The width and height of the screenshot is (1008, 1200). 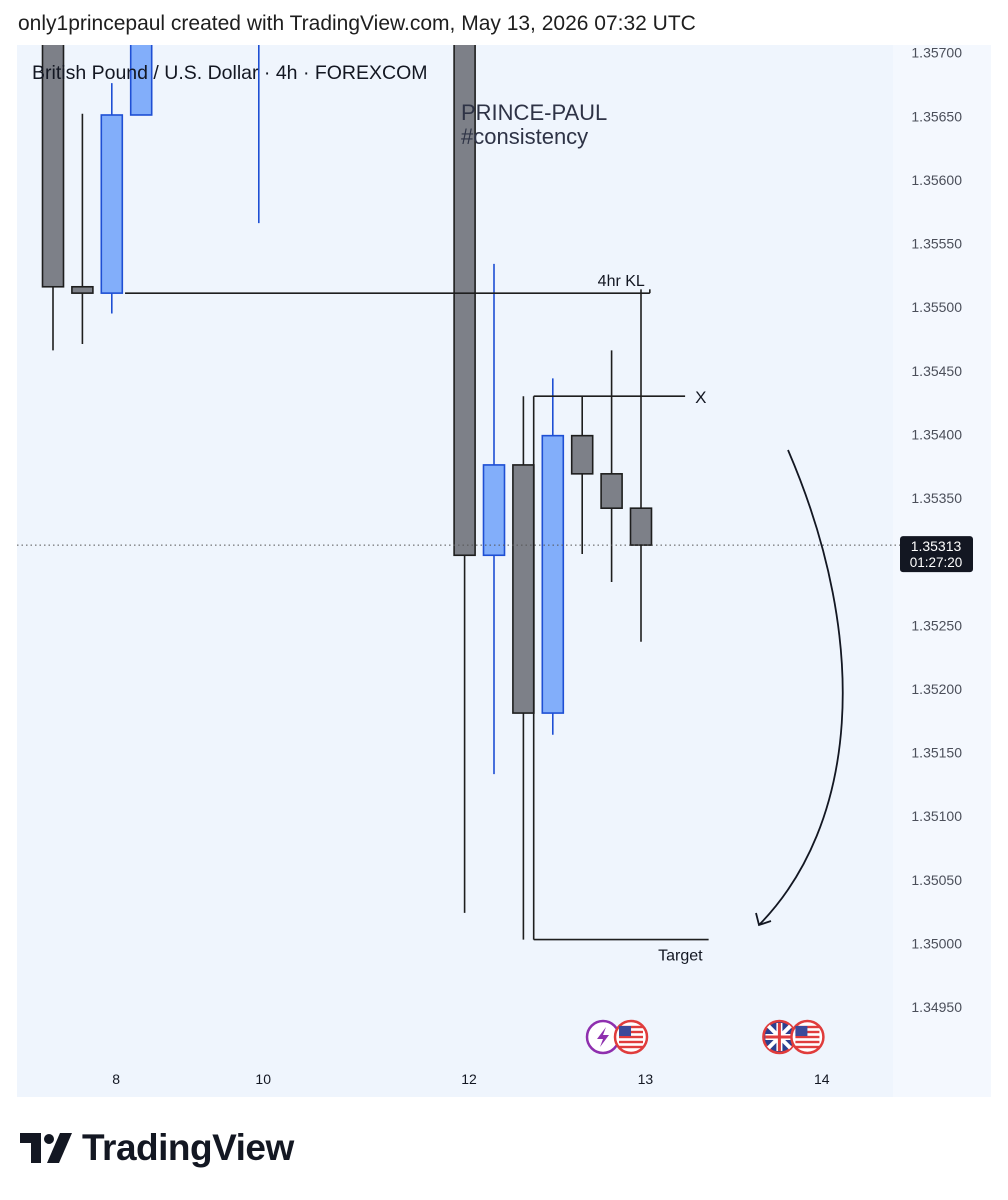 I want to click on watermark-line-2: #consistency, so click(x=524, y=136).